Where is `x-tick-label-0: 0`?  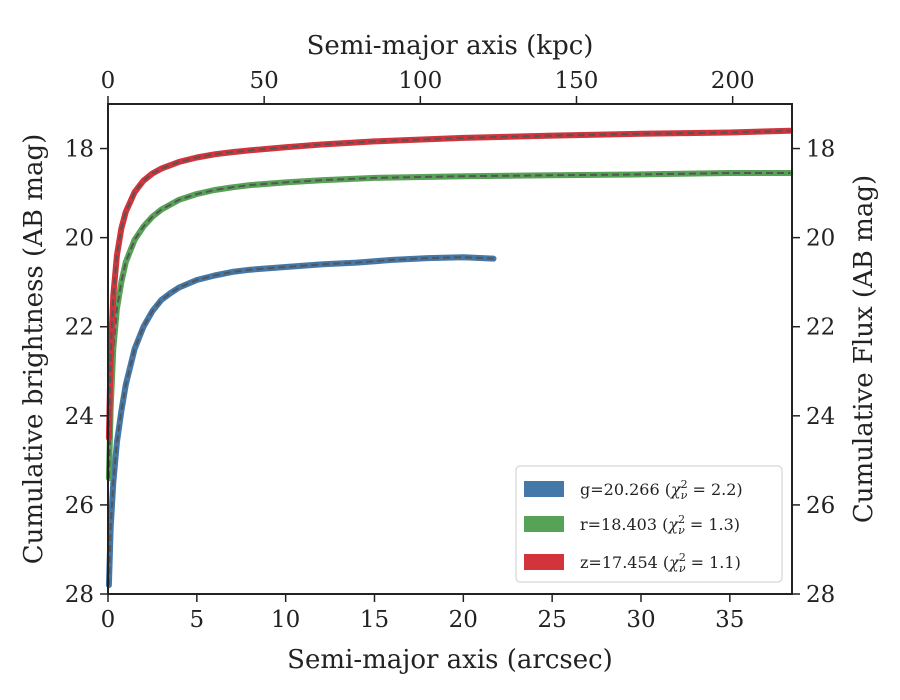 x-tick-label-0: 0 is located at coordinates (108, 620).